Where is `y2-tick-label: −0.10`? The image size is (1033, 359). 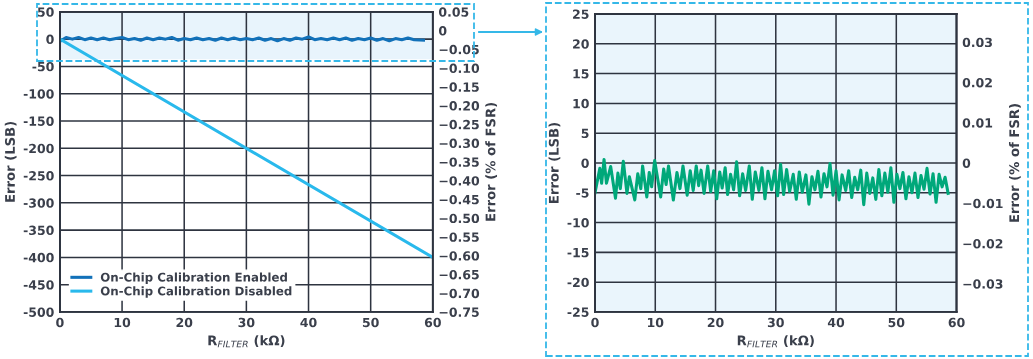
y2-tick-label: −0.10 is located at coordinates (459, 68).